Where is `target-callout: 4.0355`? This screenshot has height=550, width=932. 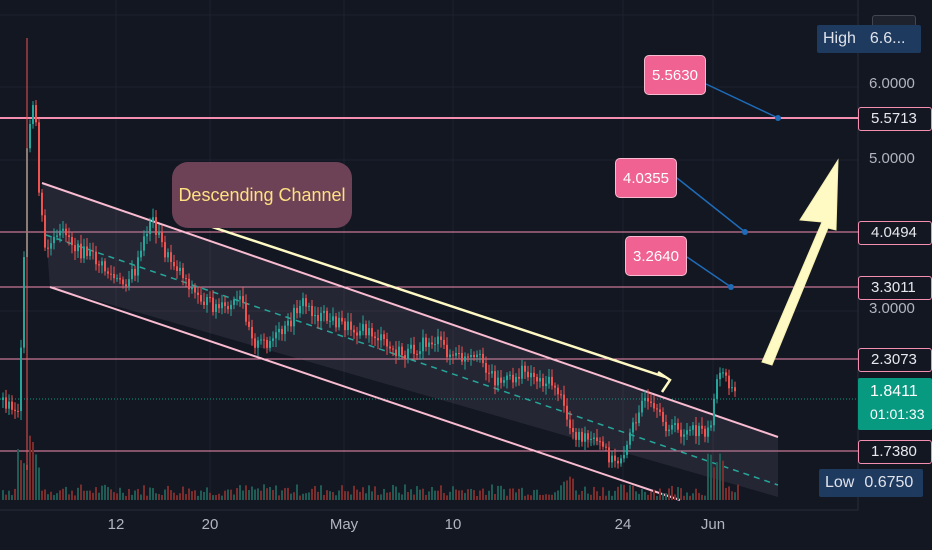
target-callout: 4.0355 is located at coordinates (646, 178).